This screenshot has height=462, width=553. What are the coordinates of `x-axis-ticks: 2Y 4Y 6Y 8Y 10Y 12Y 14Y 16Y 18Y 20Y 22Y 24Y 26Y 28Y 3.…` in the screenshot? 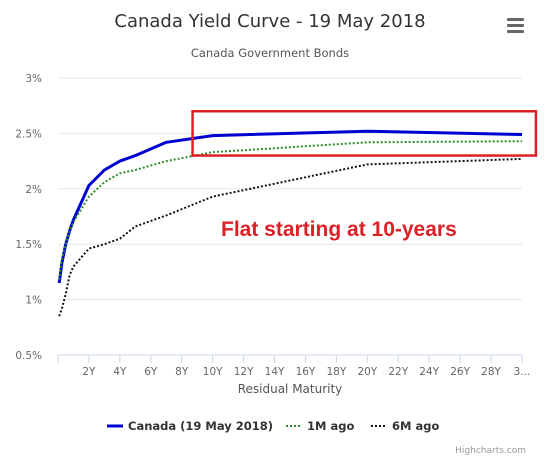 It's located at (294, 366).